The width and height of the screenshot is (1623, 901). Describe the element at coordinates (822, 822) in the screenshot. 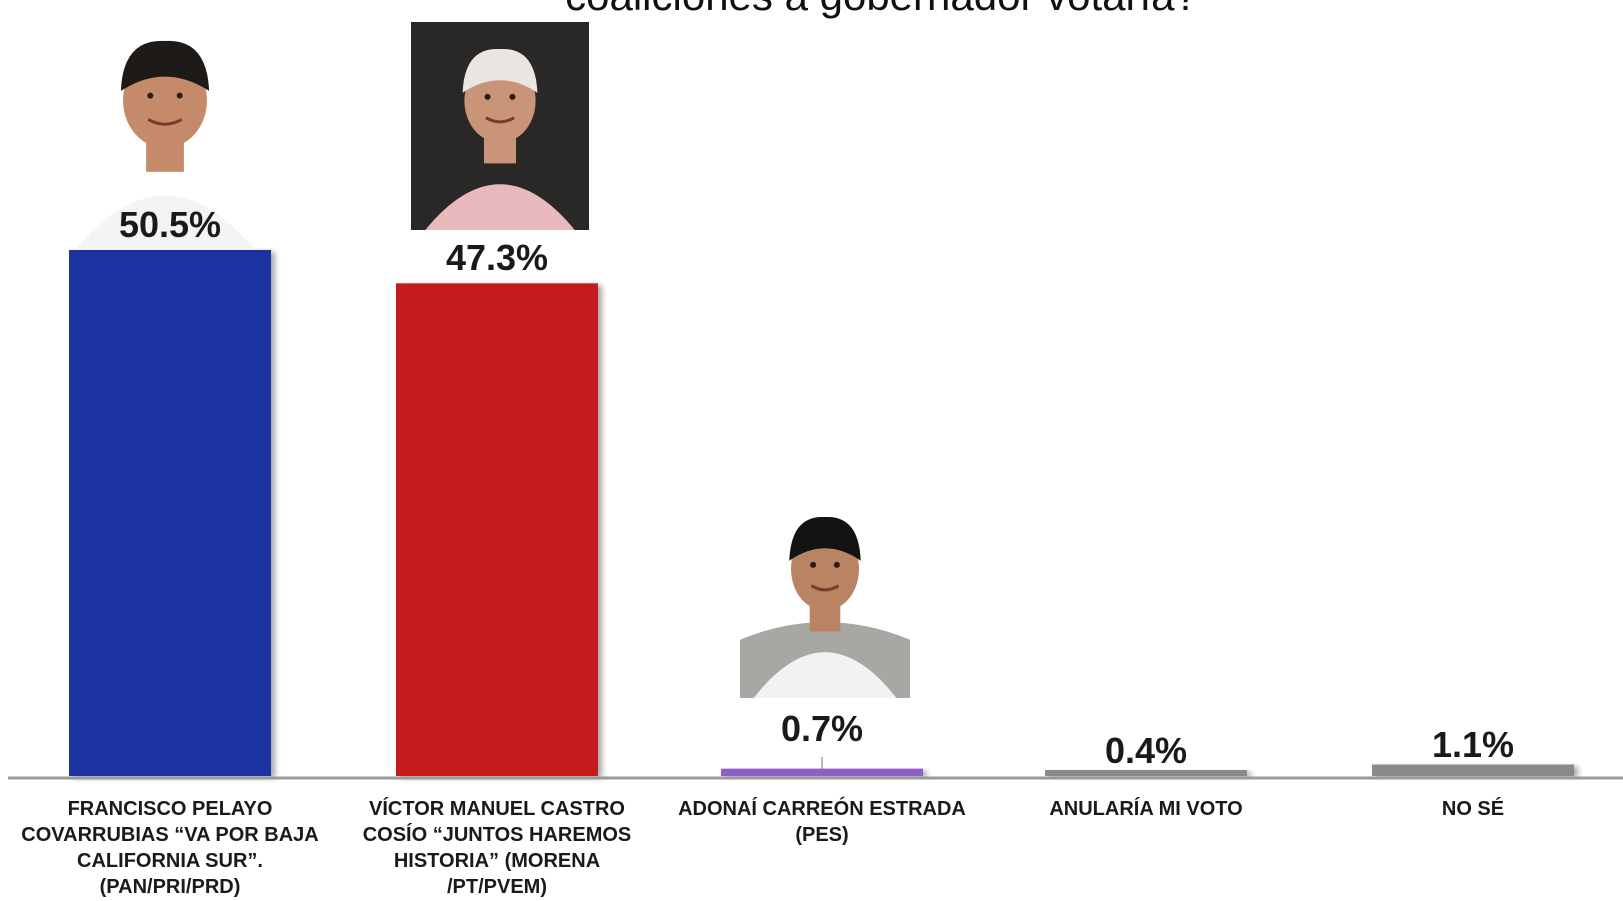

I see `category-label-2: ADONAÍ CARREÓN ESTRADA (PES)` at that location.